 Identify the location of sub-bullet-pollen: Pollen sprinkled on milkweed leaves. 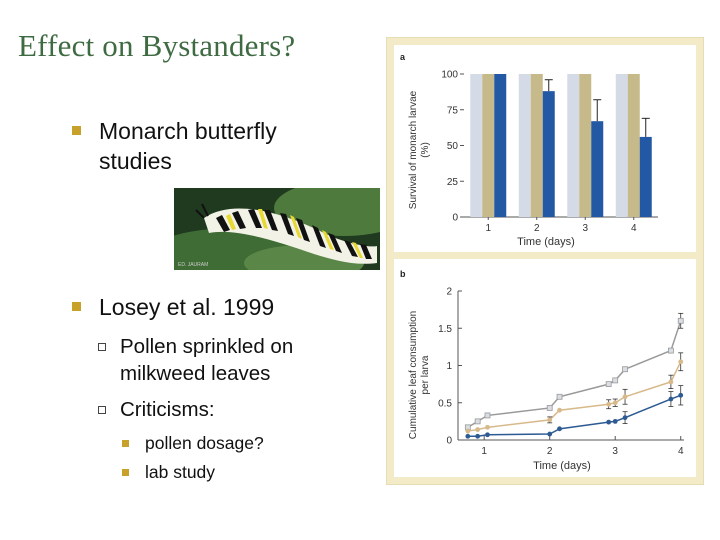
(223, 360).